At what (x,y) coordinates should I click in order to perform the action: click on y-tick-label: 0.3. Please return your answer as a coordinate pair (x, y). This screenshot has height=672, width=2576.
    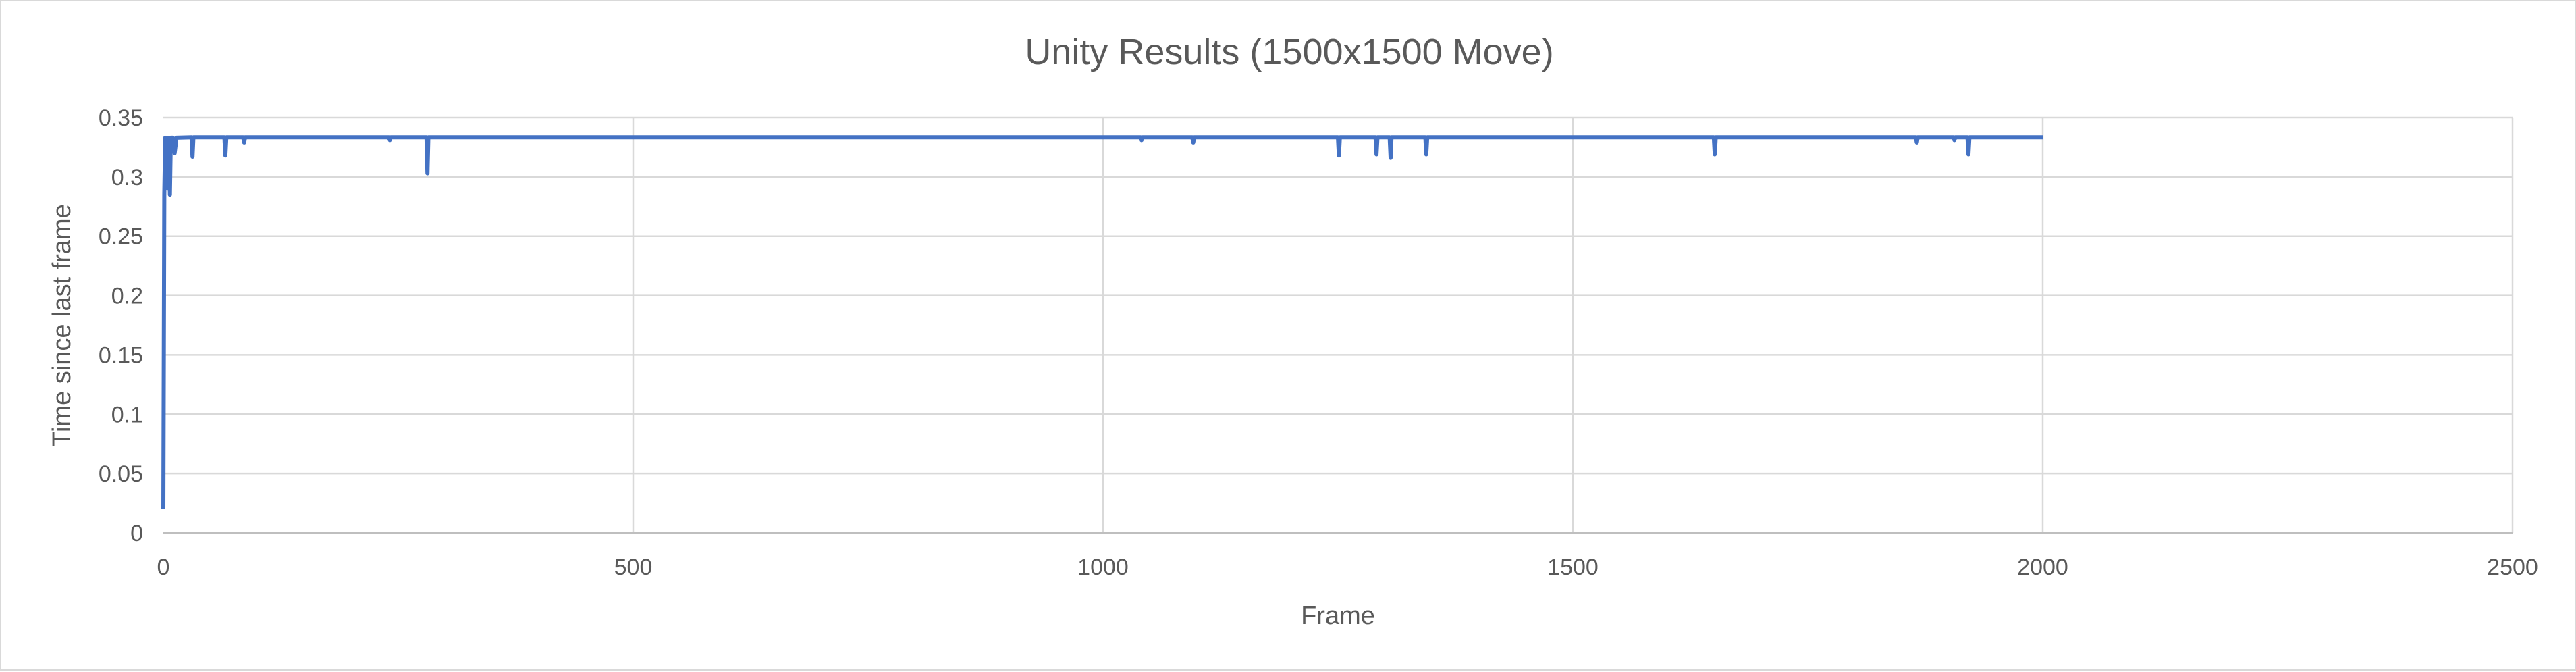
    Looking at the image, I should click on (127, 177).